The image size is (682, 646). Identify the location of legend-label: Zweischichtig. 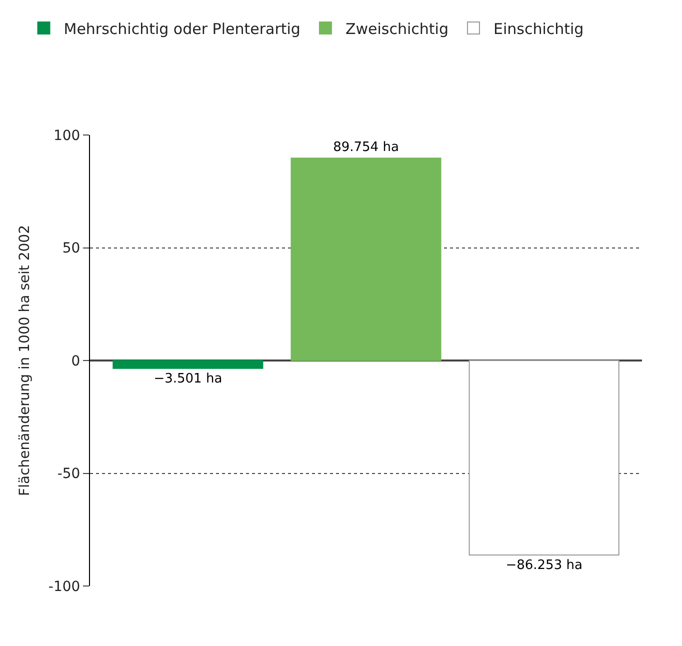
(396, 29).